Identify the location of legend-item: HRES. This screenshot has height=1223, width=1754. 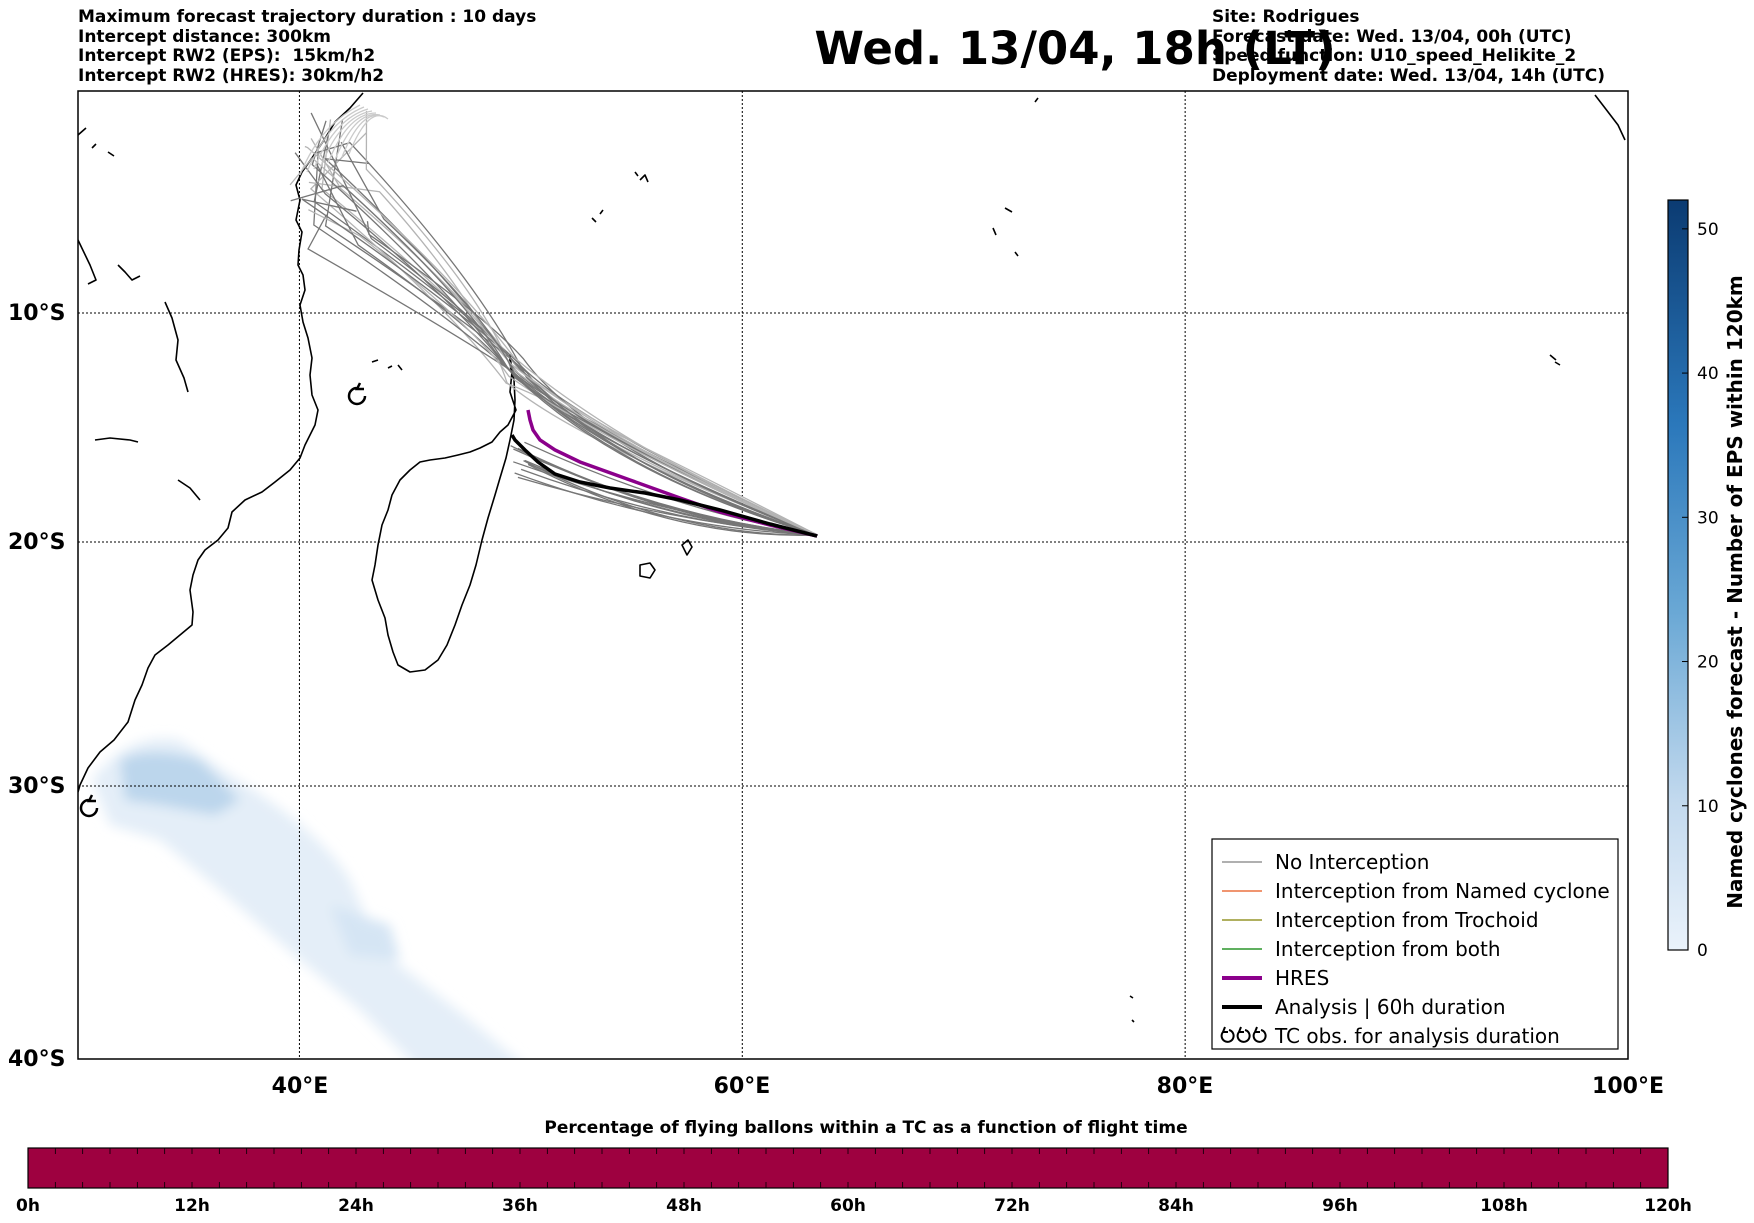
(1275, 978).